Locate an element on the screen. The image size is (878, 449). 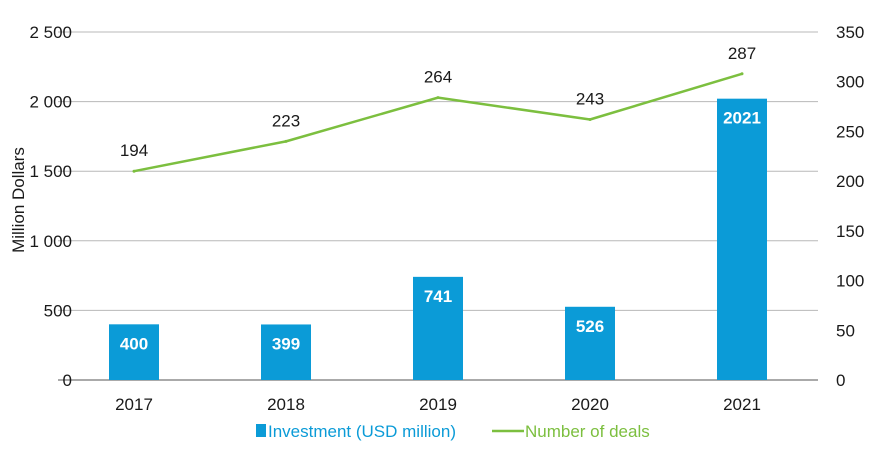
y-tick-label: 2 500 is located at coordinates (50, 32).